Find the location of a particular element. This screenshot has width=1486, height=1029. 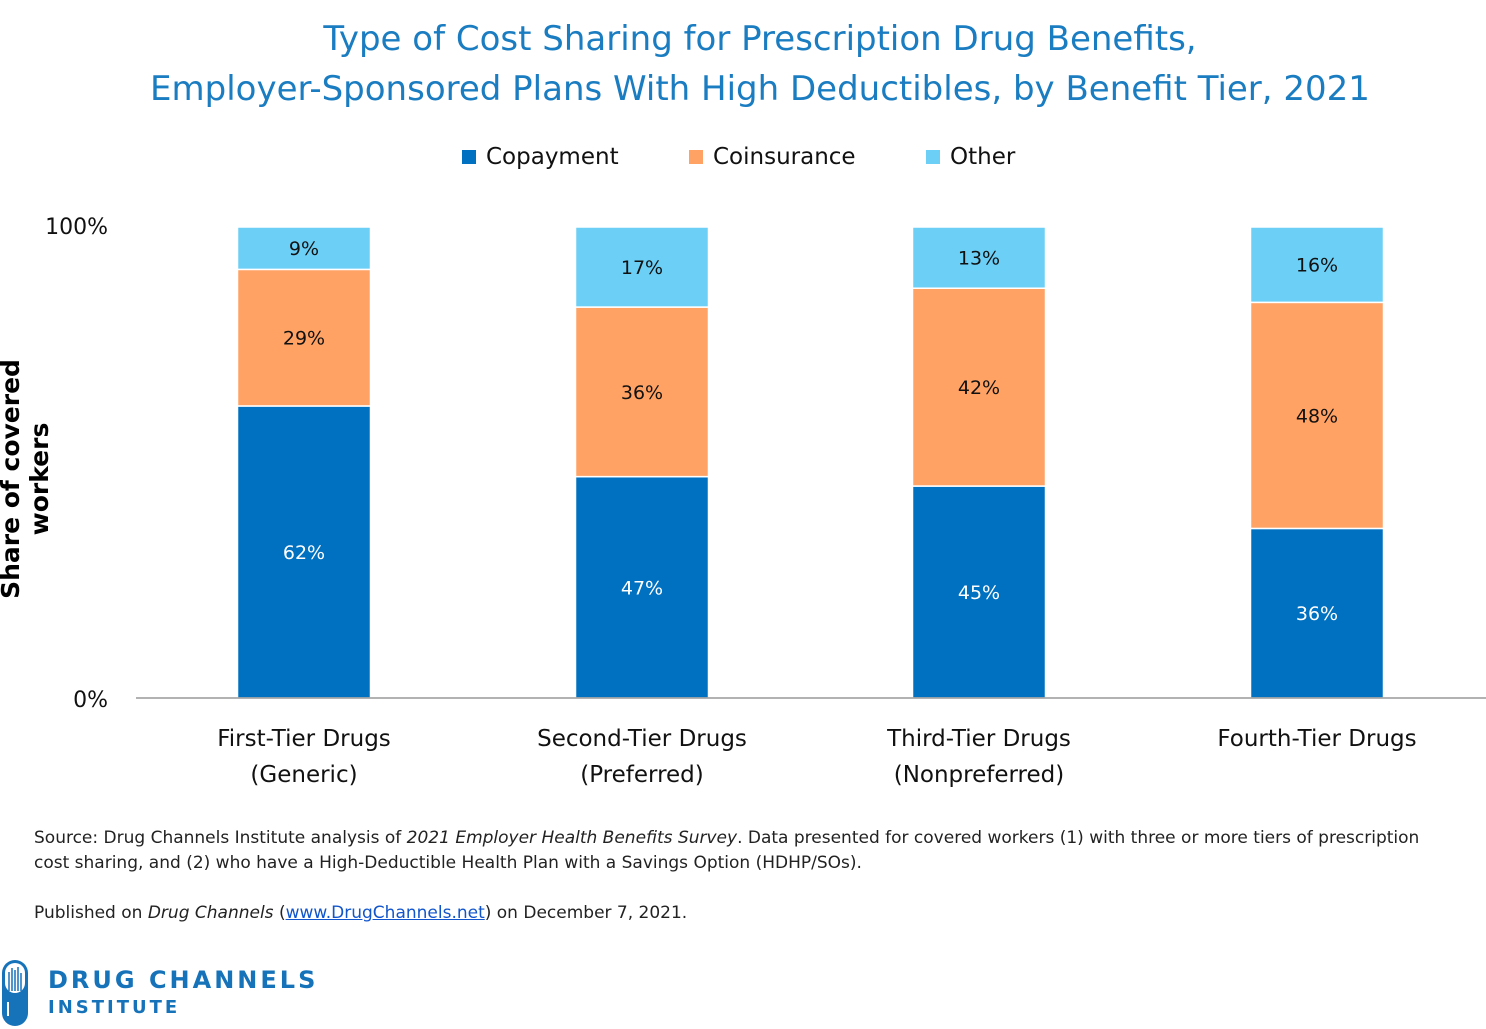

data-label: 13% is located at coordinates (979, 259).